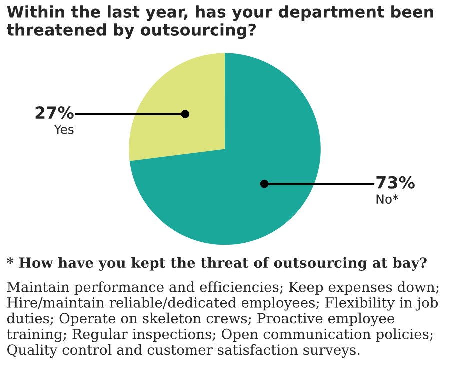 The height and width of the screenshot is (373, 450). Describe the element at coordinates (177, 107) in the screenshot. I see `pie-slice` at that location.